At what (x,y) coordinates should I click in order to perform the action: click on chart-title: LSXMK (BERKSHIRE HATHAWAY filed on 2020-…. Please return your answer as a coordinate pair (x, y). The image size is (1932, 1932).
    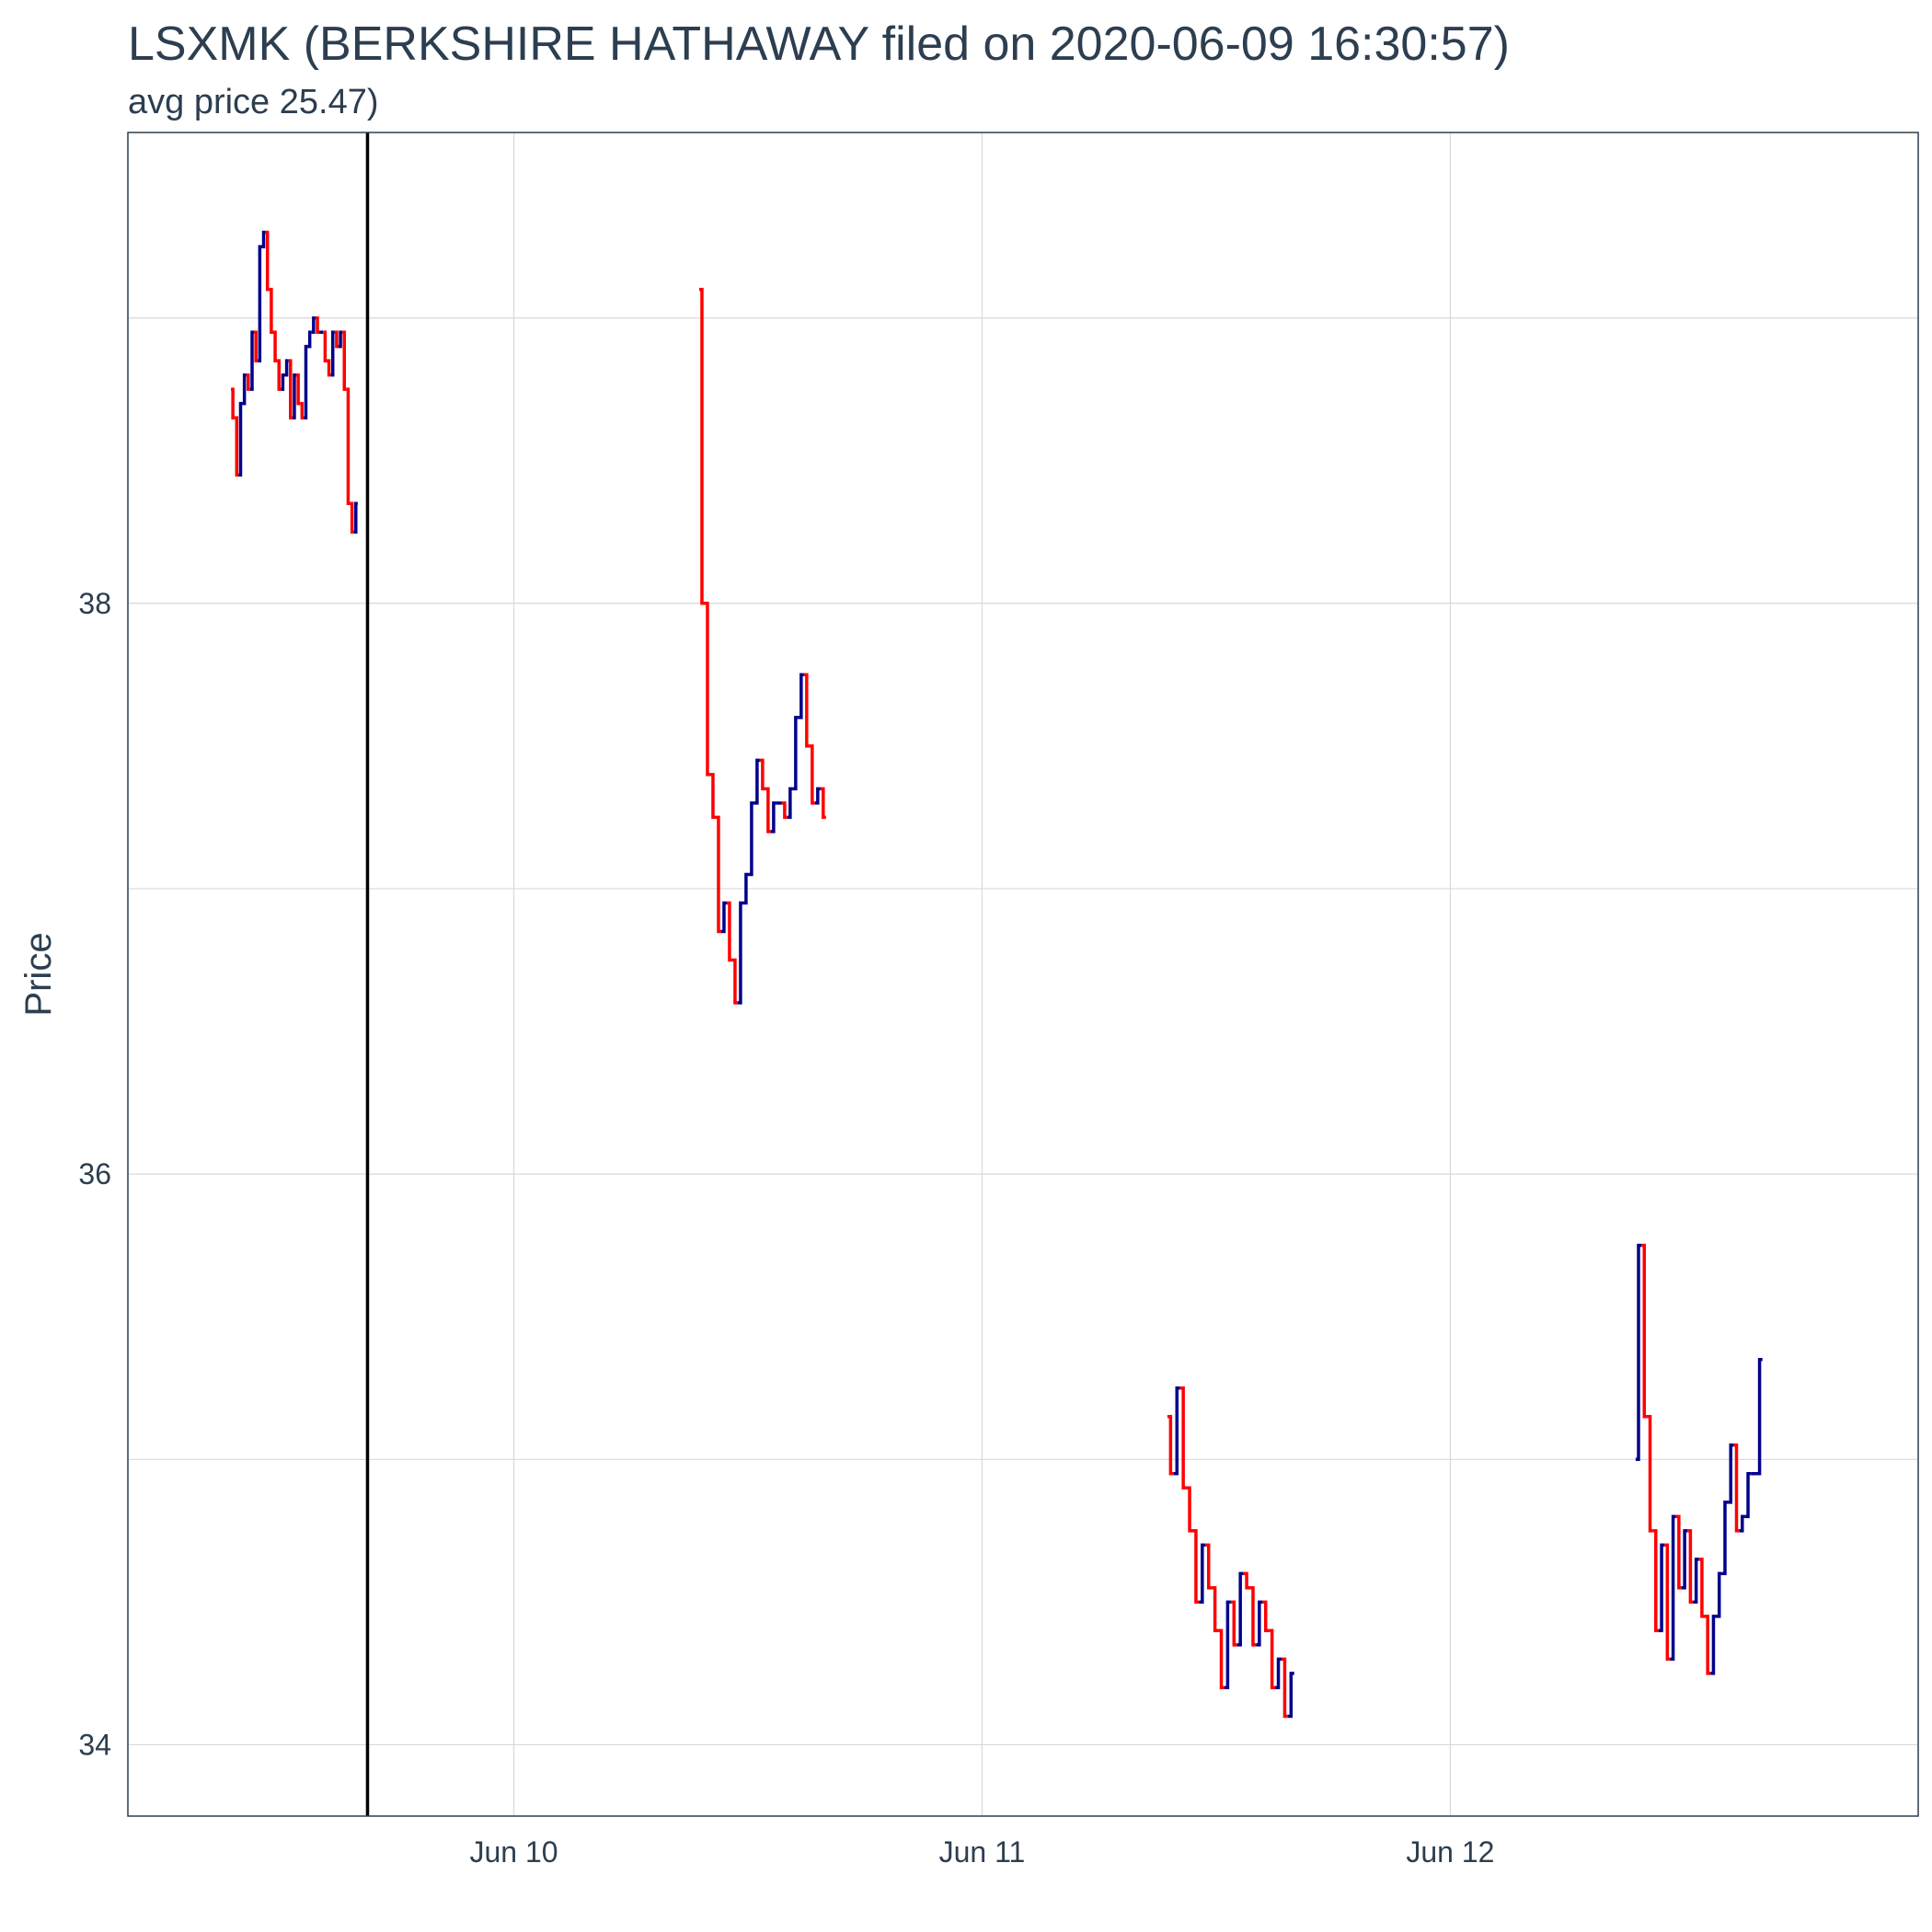
    Looking at the image, I should click on (819, 44).